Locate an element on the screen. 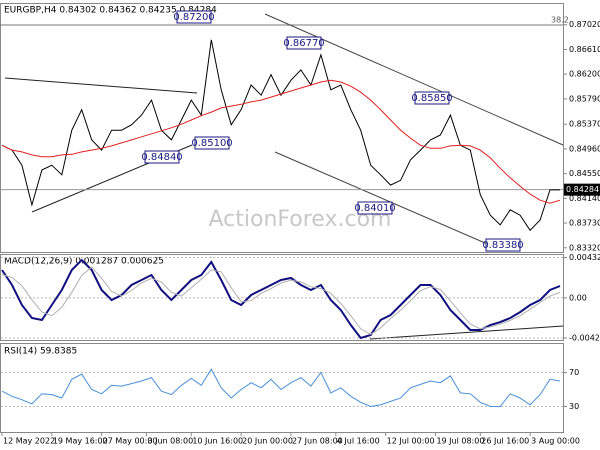 The height and width of the screenshot is (450, 600). y-tick-label: 70 is located at coordinates (574, 372).